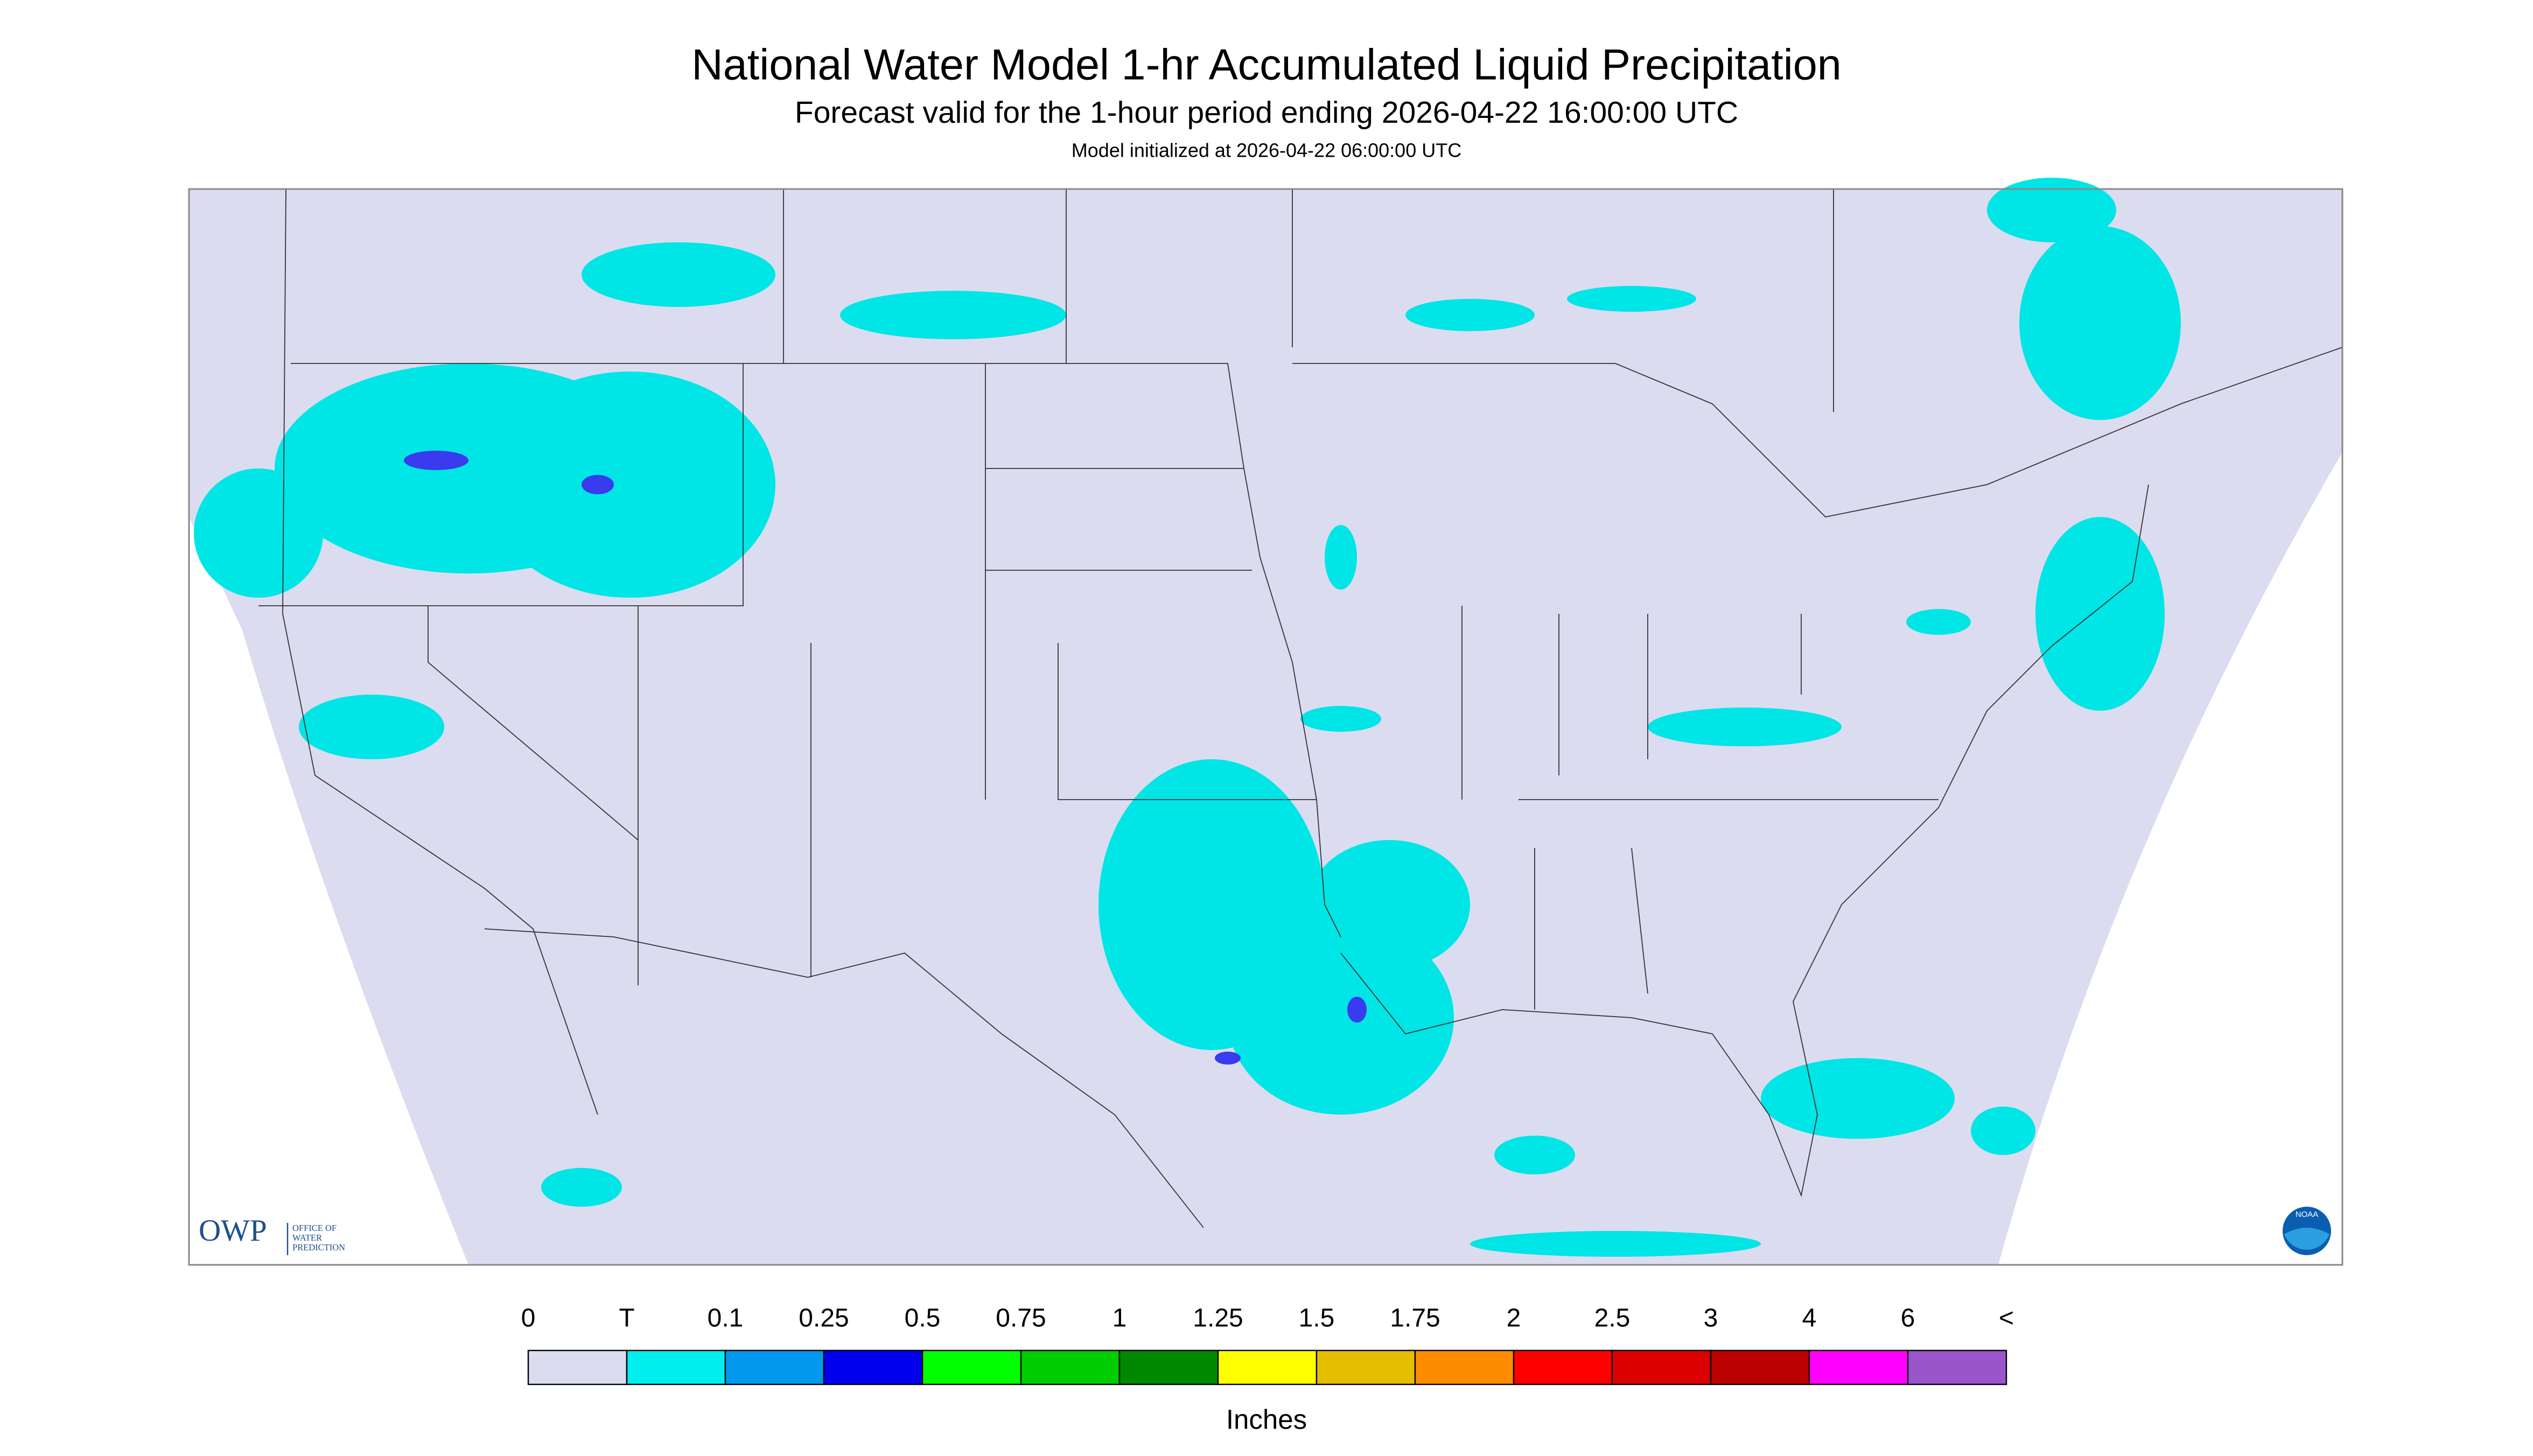 Image resolution: width=2533 pixels, height=1456 pixels. Describe the element at coordinates (307, 1238) in the screenshot. I see `owp-logo-line: WATER` at that location.